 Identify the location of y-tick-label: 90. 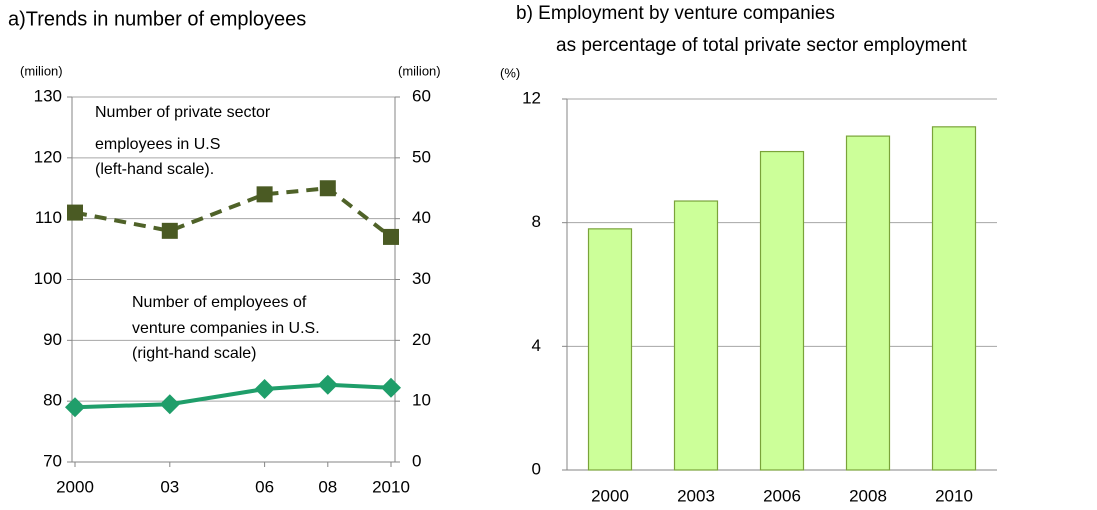
(52, 339).